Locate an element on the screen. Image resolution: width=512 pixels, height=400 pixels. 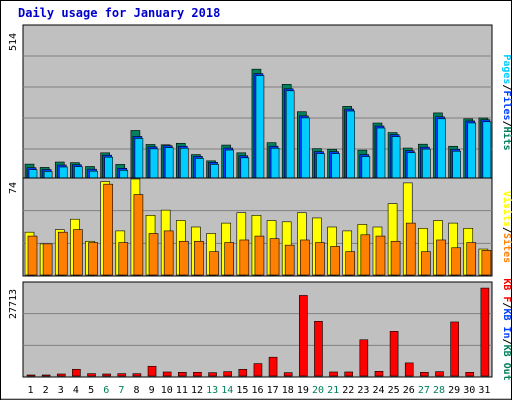
x-tick-label: 15 is located at coordinates (242, 390).